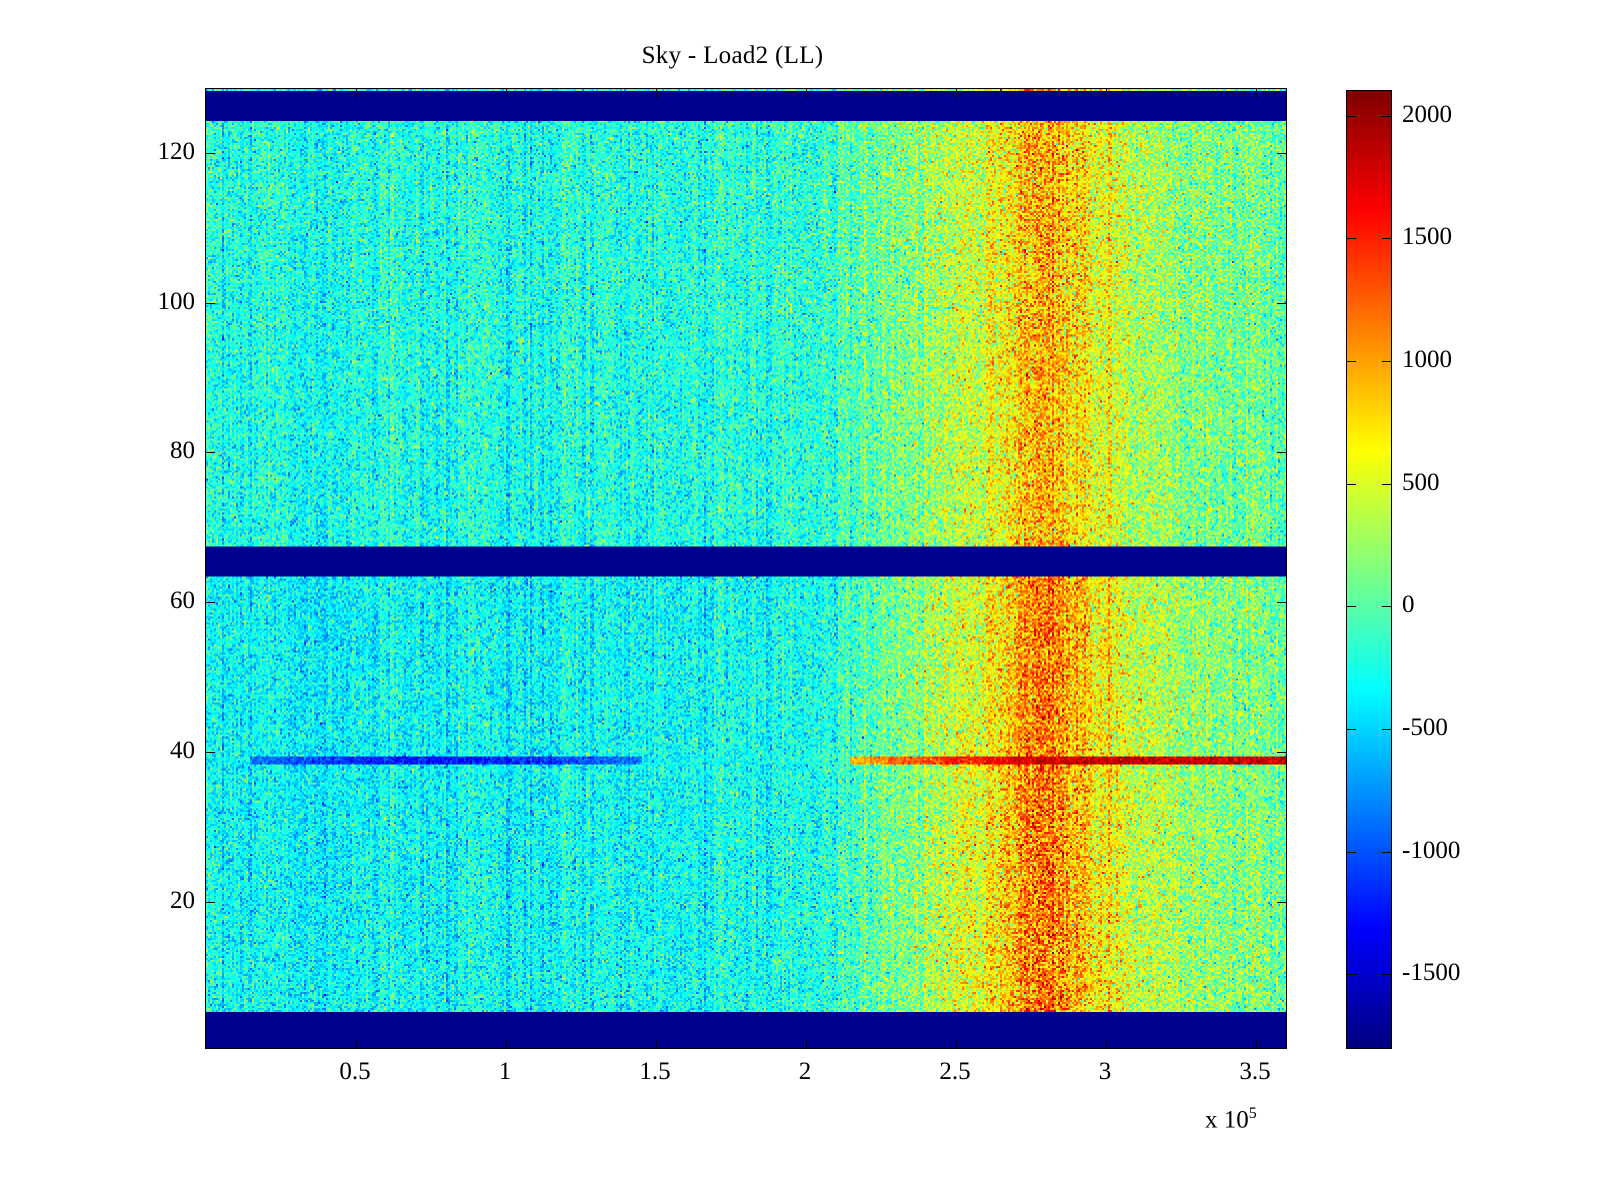 Image resolution: width=1600 pixels, height=1200 pixels. Describe the element at coordinates (1252, 1113) in the screenshot. I see `x-exponent-power: 5` at that location.